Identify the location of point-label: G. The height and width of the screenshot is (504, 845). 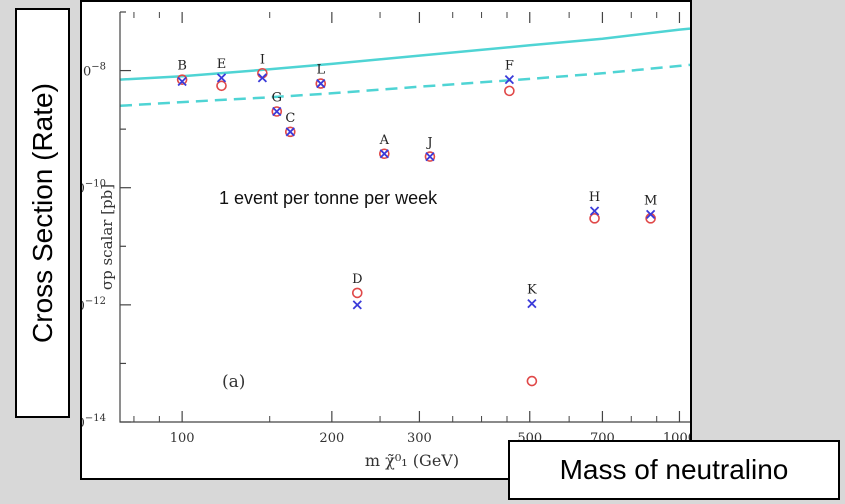
(277, 98).